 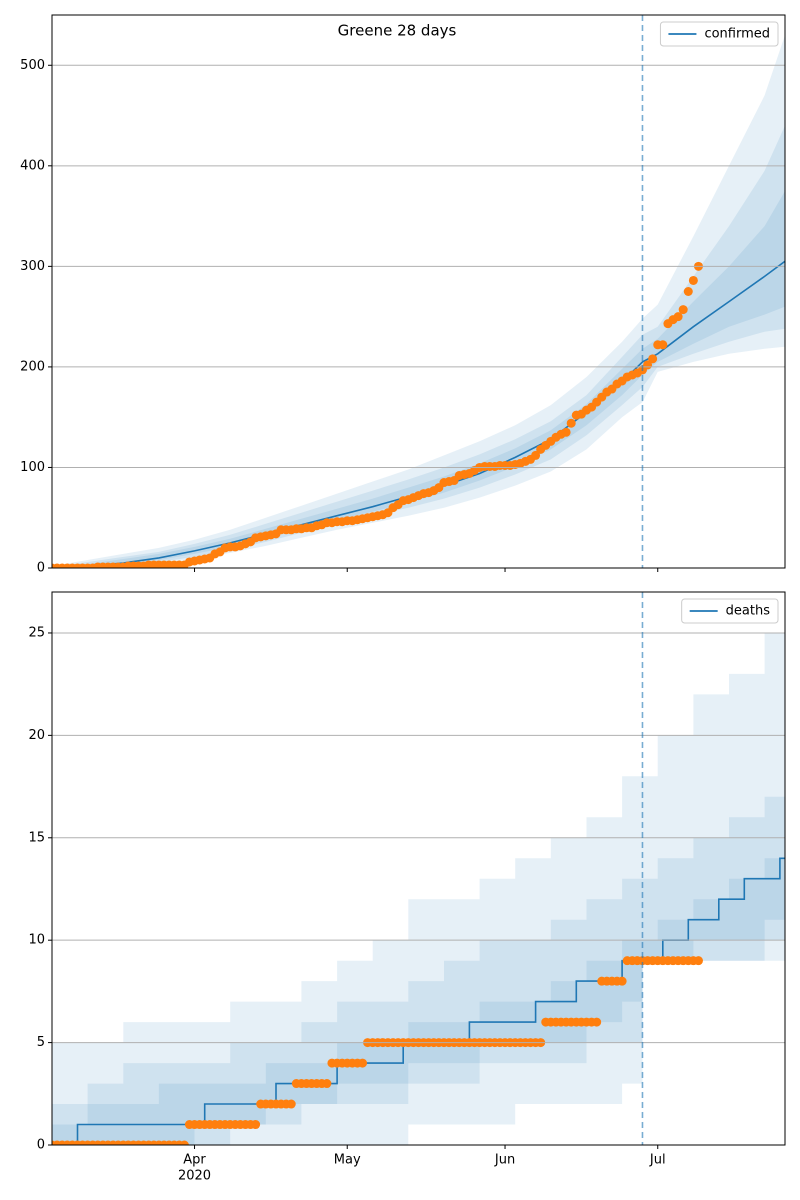 I want to click on x-tick-label: May, so click(x=347, y=1160).